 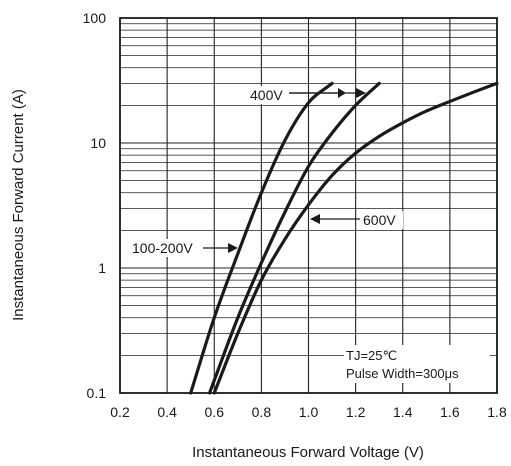 What do you see at coordinates (262, 412) in the screenshot?
I see `x-tick-label: 0.8` at bounding box center [262, 412].